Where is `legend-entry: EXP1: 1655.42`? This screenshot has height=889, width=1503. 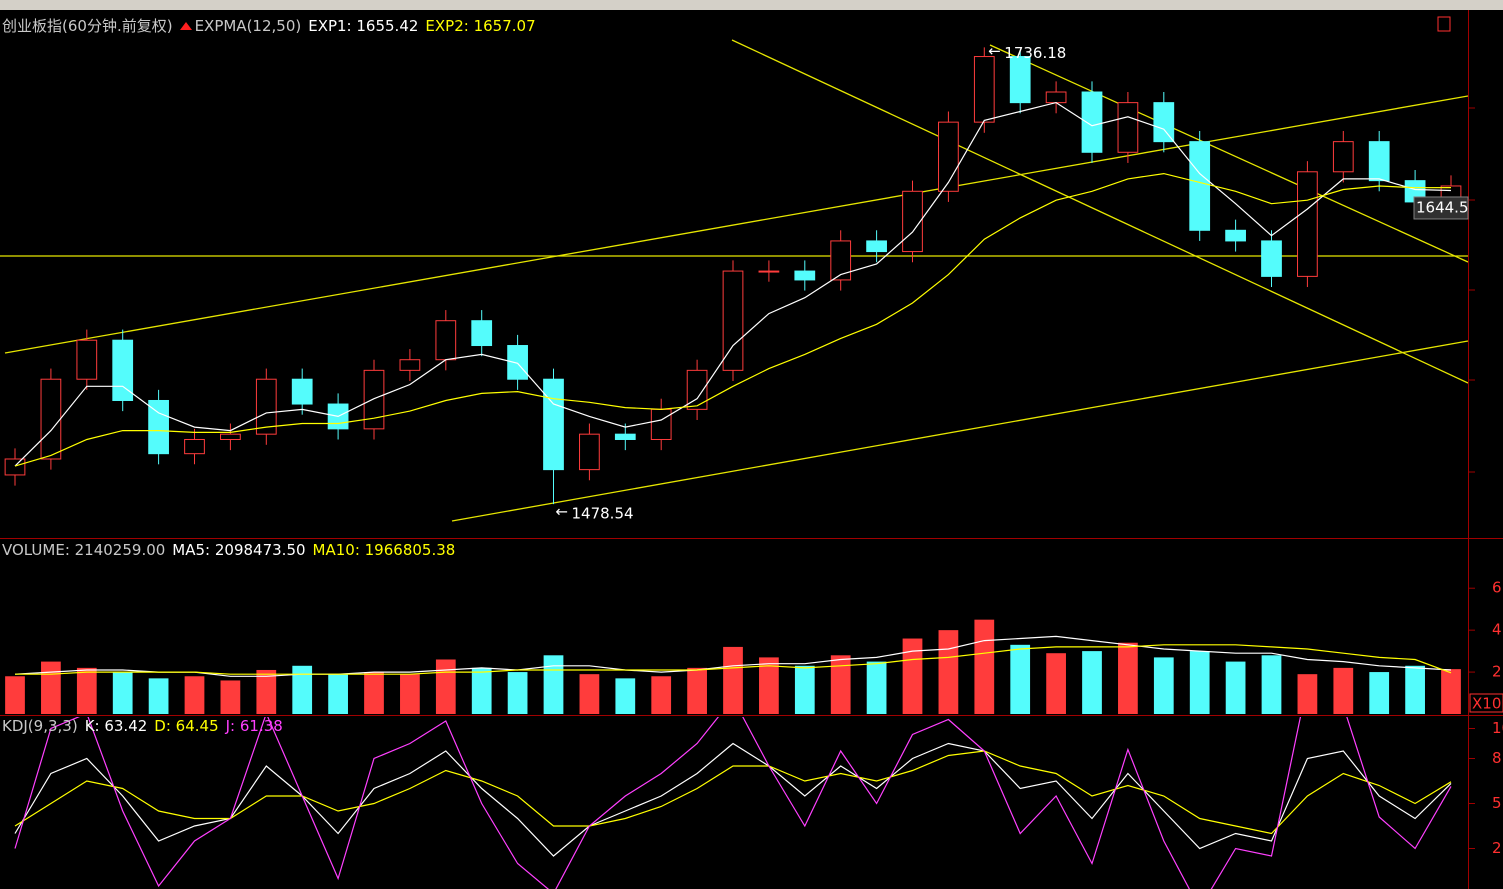
legend-entry: EXP1: 1655.42 is located at coordinates (363, 25).